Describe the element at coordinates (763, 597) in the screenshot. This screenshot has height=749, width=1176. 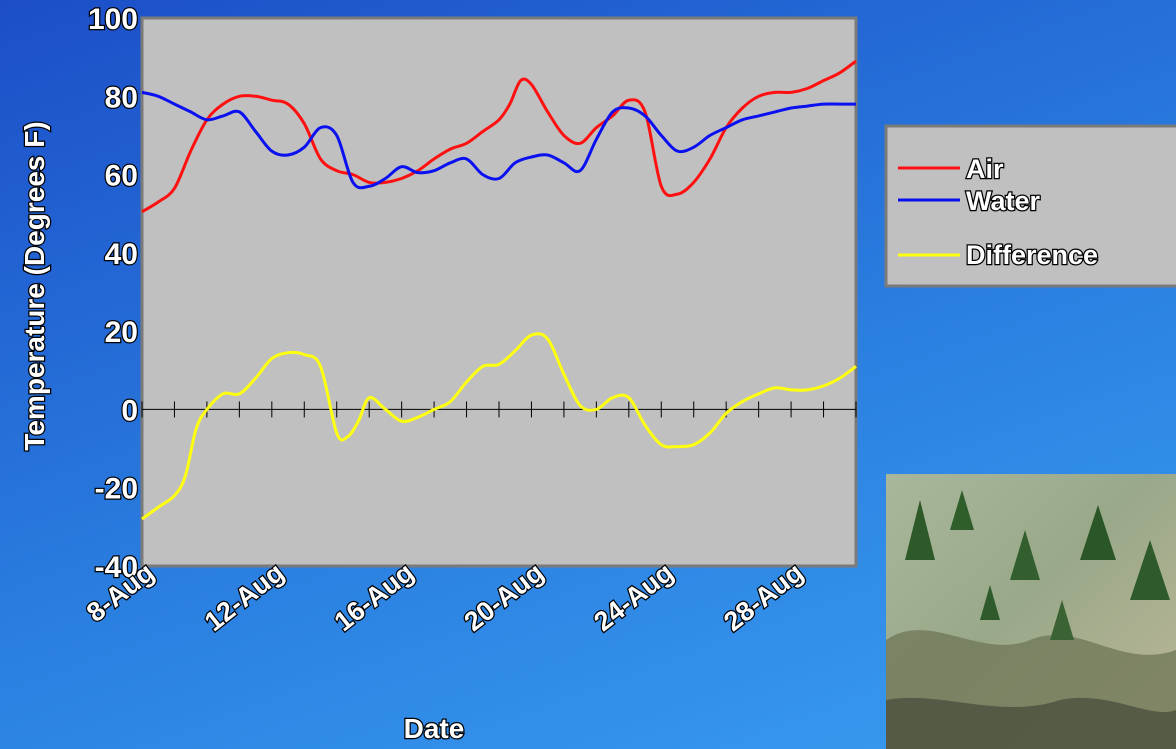
I see `x-tick-label: 28-Aug` at that location.